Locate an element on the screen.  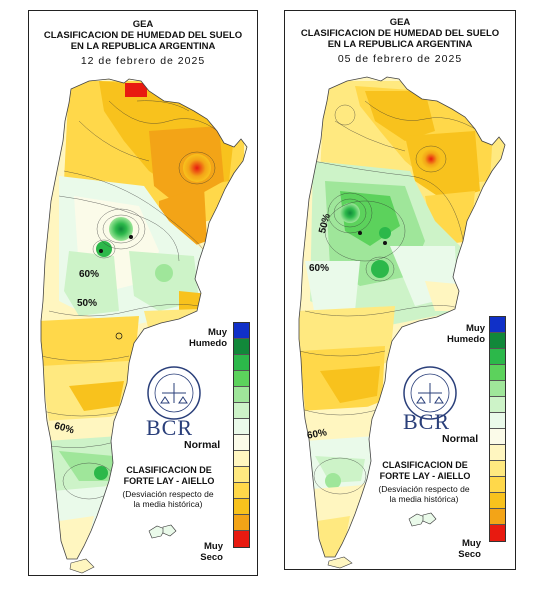
map-date: 12 de febrero de 2025 is located at coordinates (143, 61).